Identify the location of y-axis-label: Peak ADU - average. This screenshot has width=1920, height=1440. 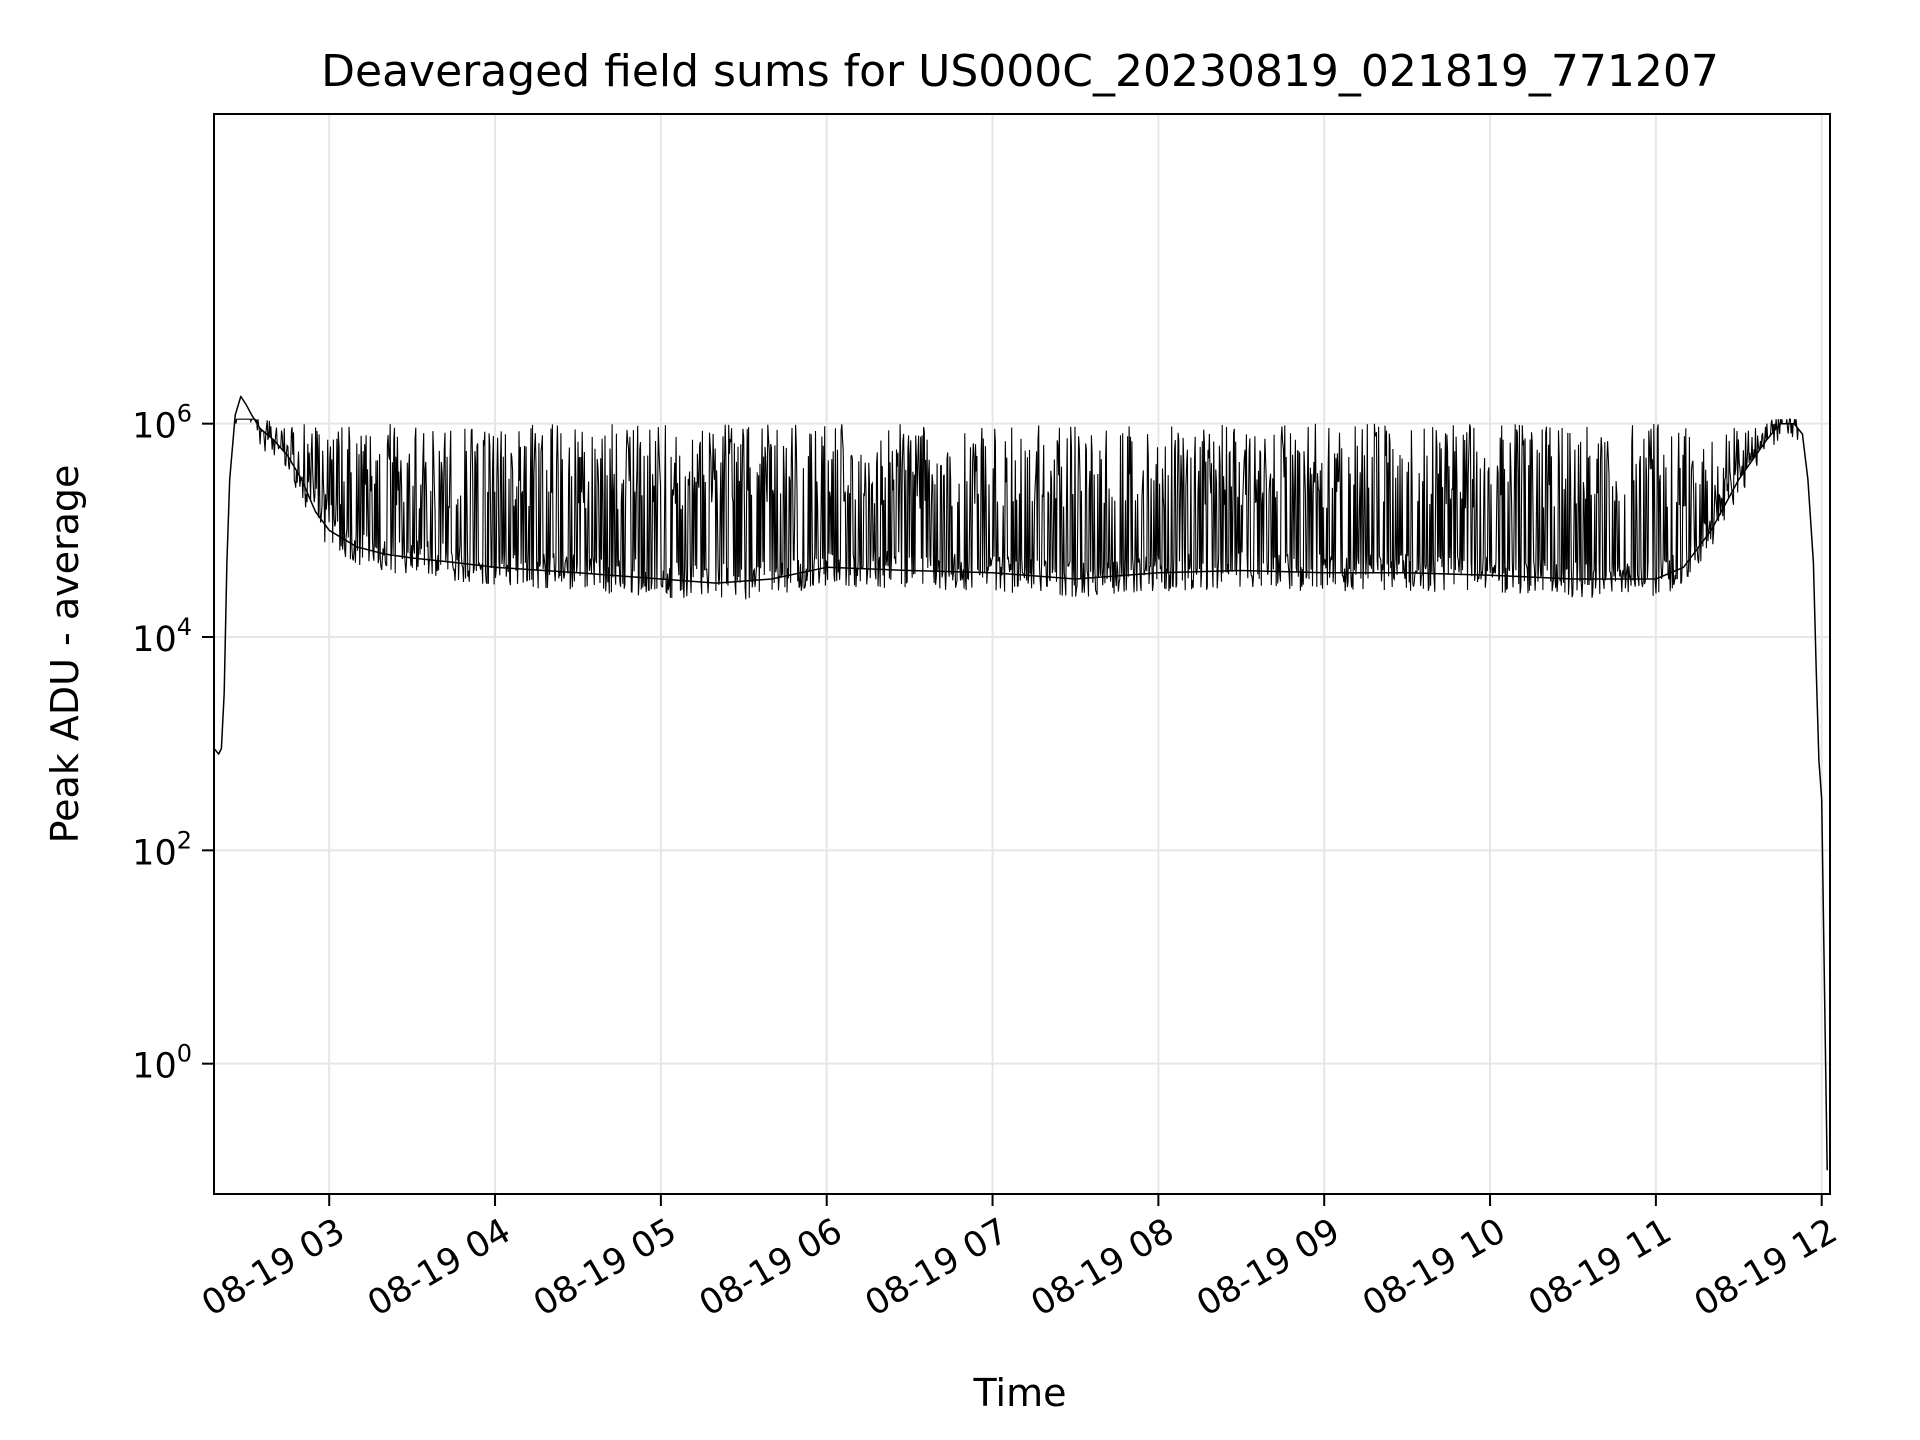
(65, 654).